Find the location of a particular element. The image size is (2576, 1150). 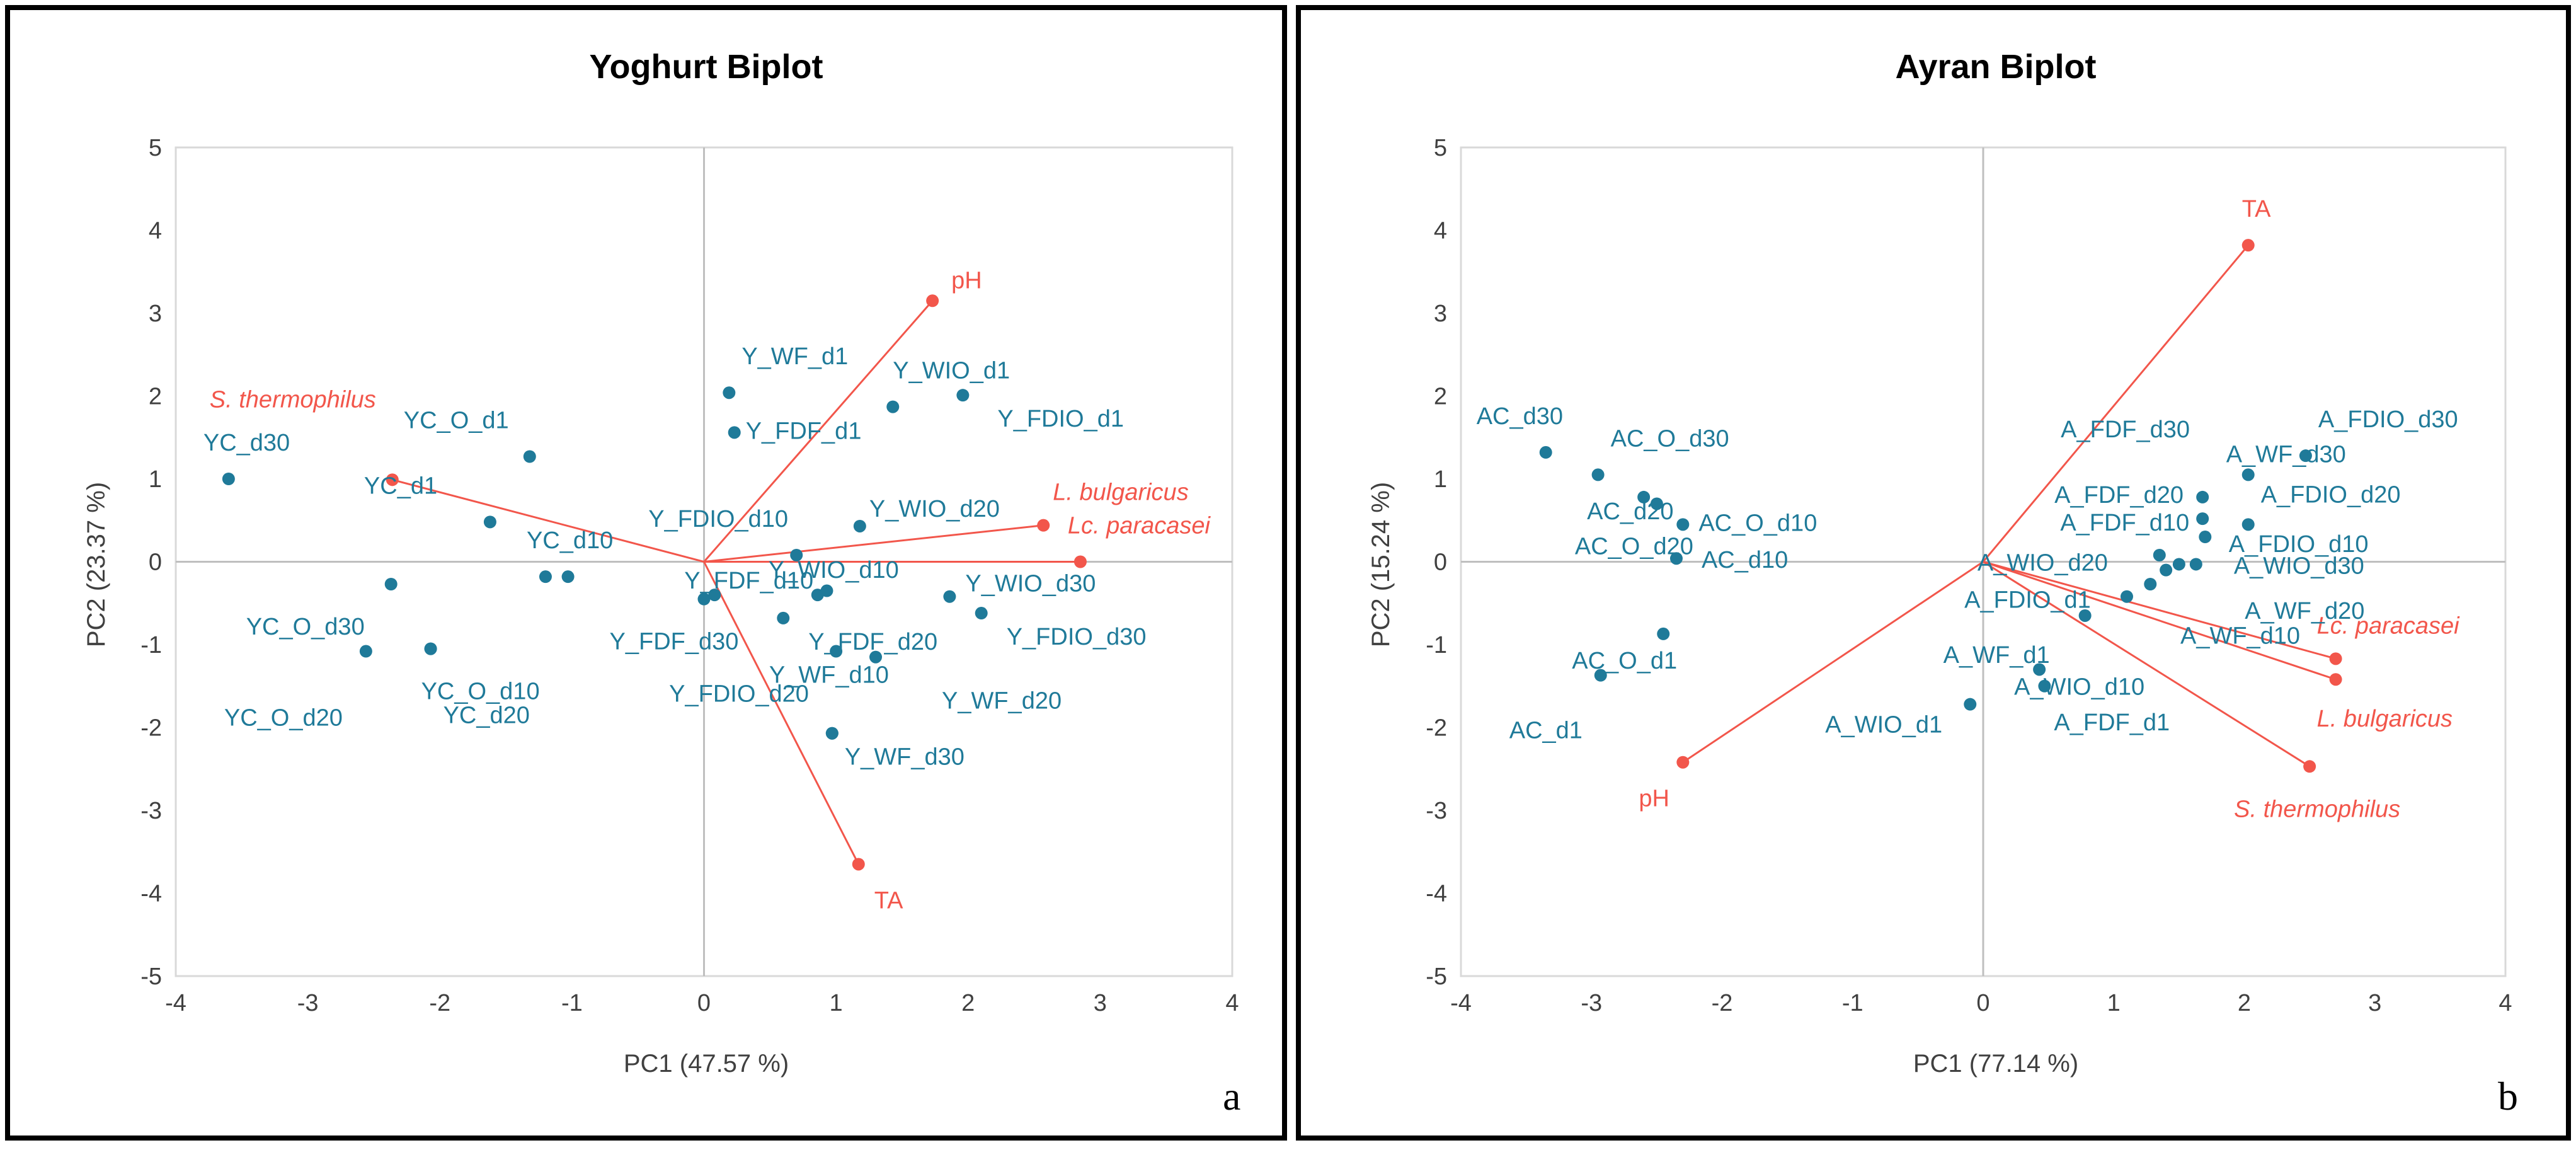

chart-title: Ayran Biplot is located at coordinates (1995, 67).